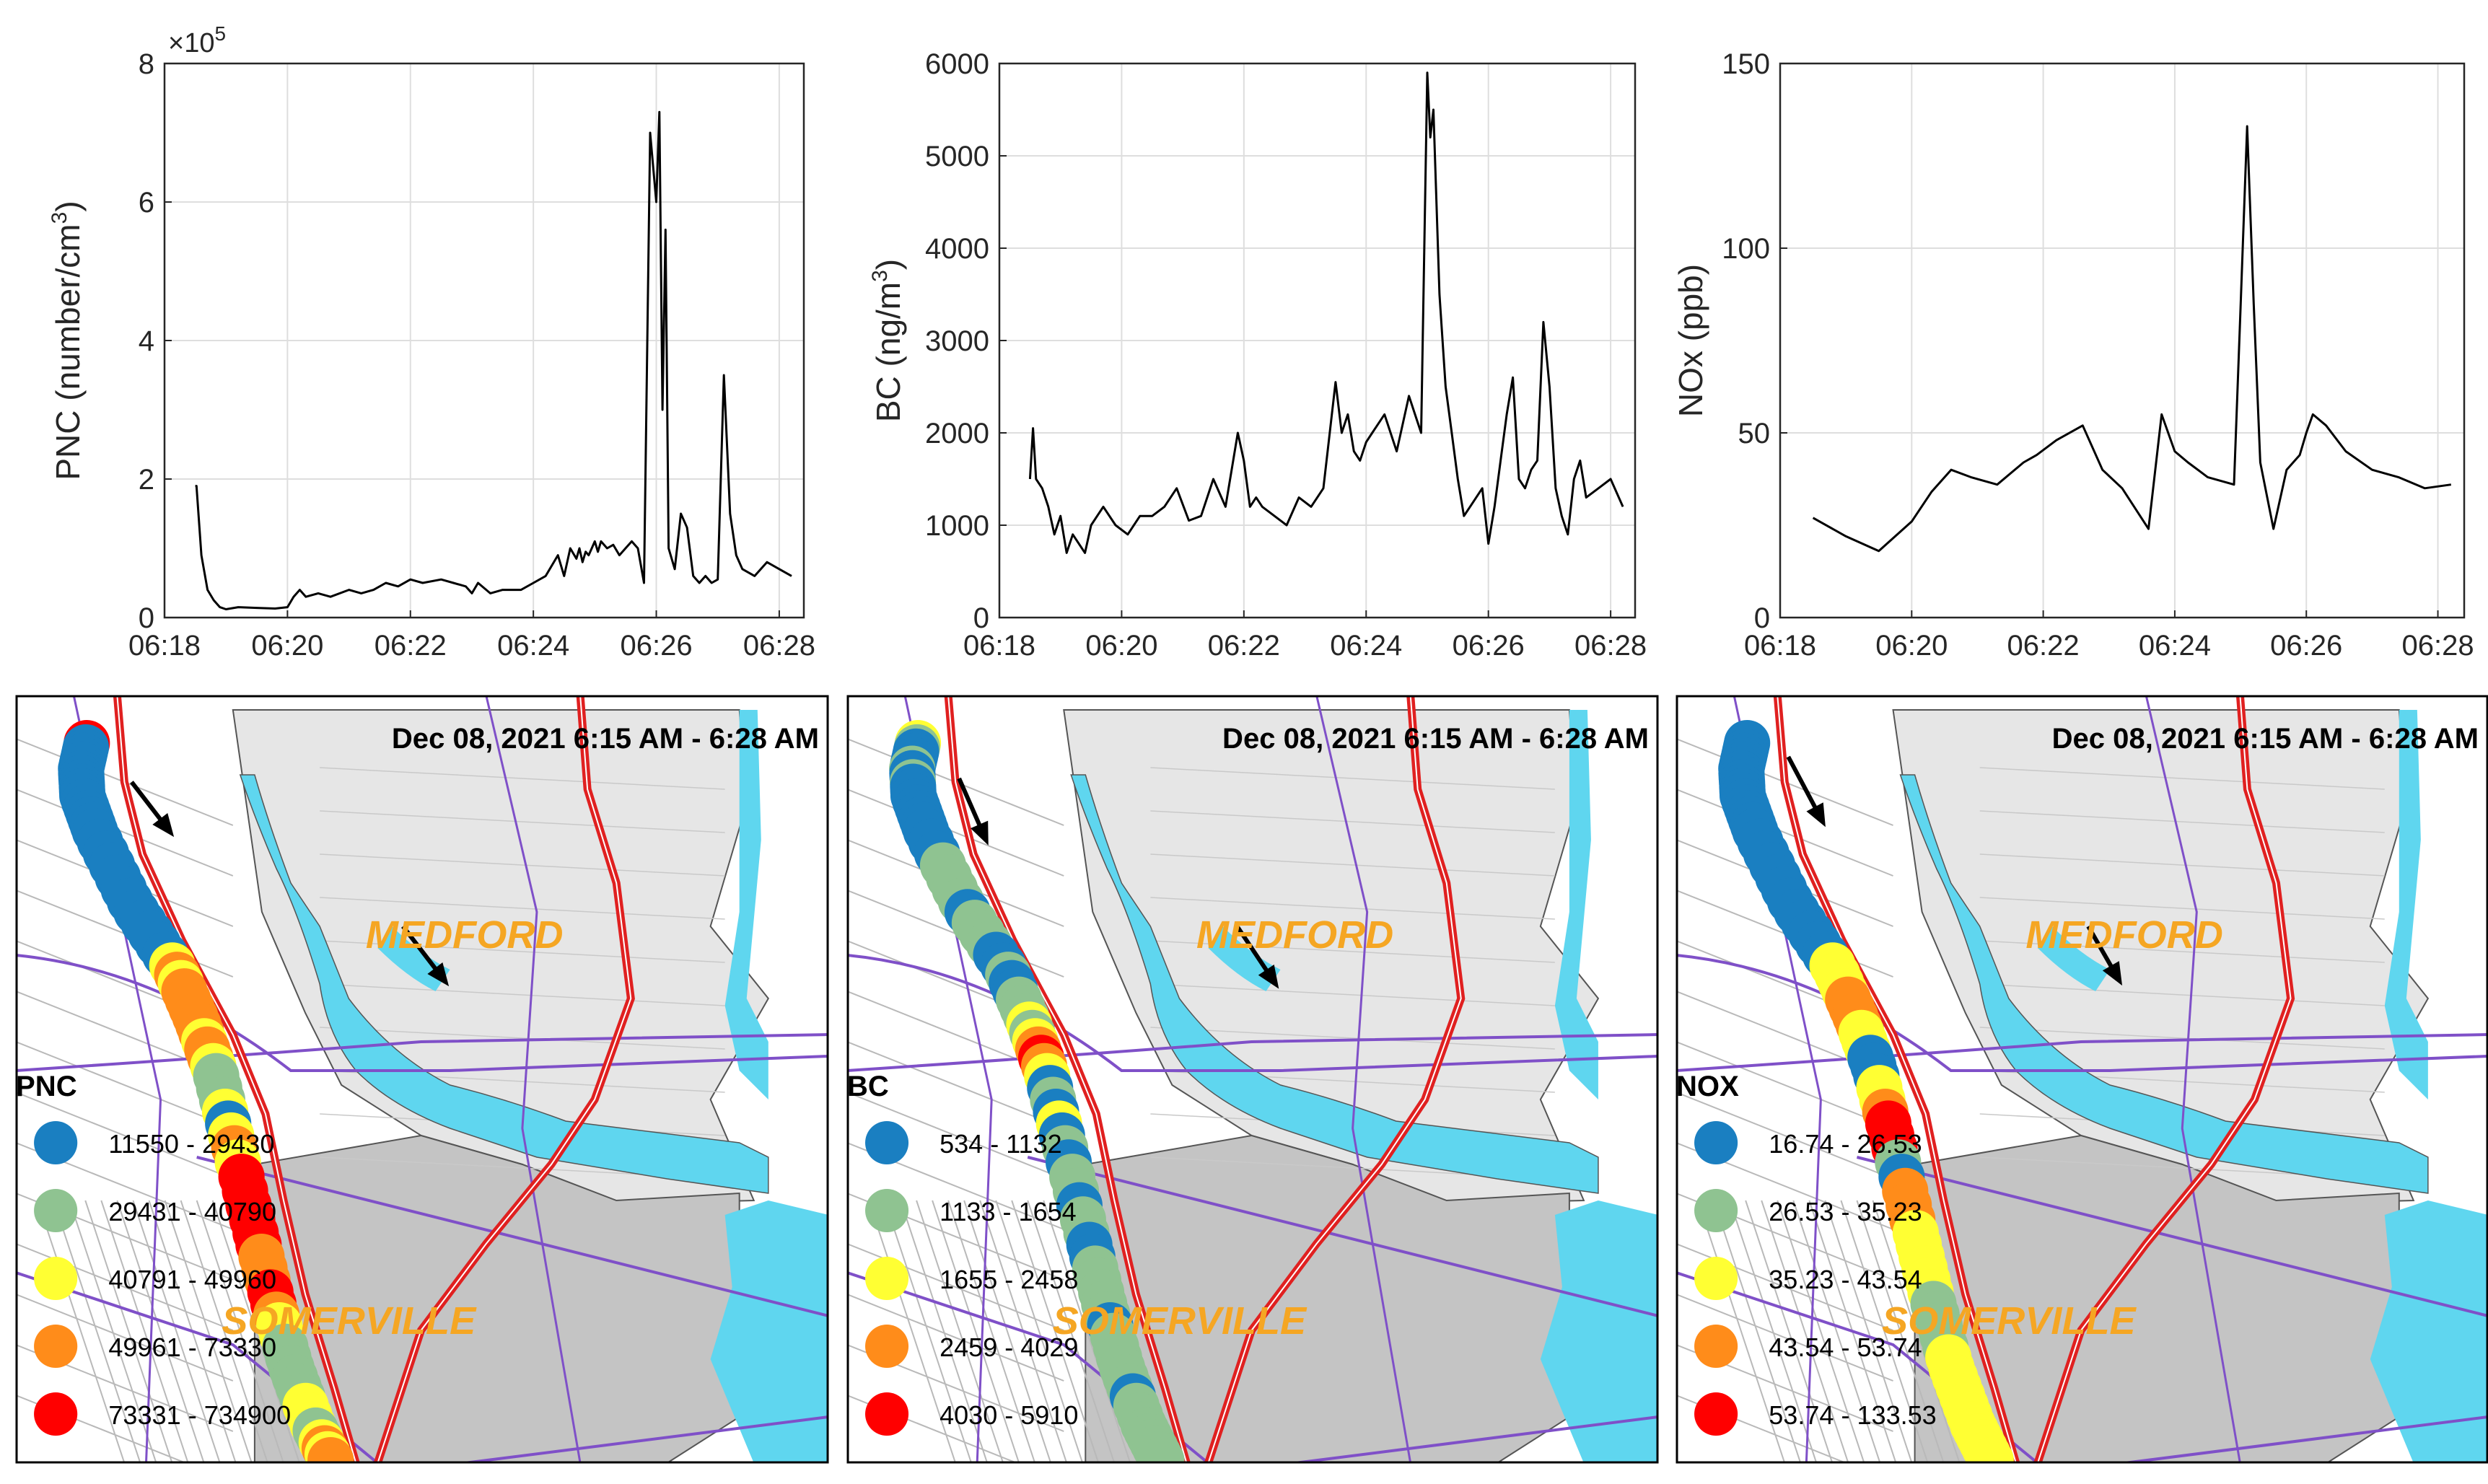 The image size is (2488, 1484). I want to click on legend-label: 11550 - 29430, so click(191, 1144).